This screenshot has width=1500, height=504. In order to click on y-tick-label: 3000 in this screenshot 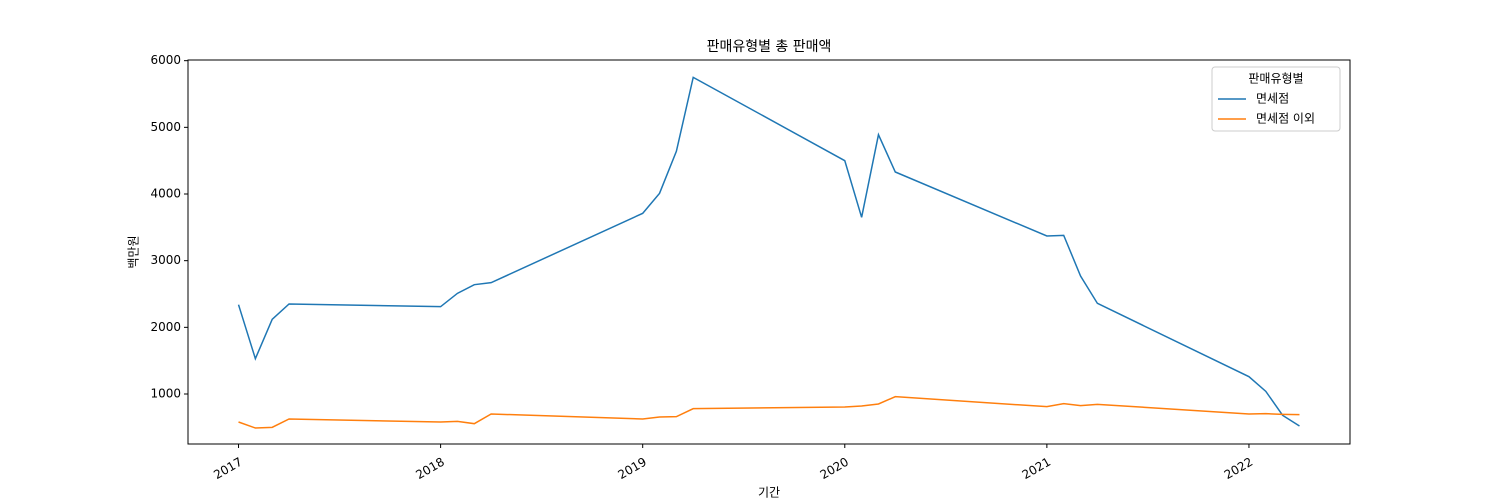, I will do `click(165, 260)`.